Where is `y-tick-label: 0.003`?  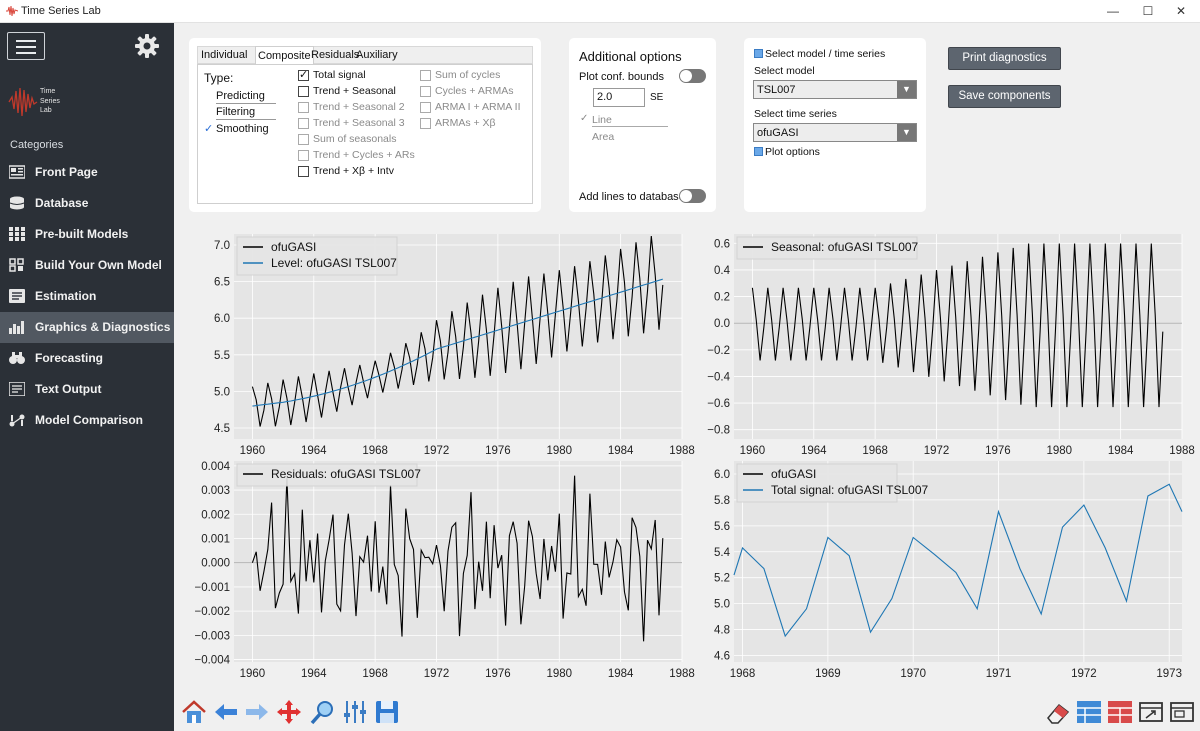 y-tick-label: 0.003 is located at coordinates (215, 491).